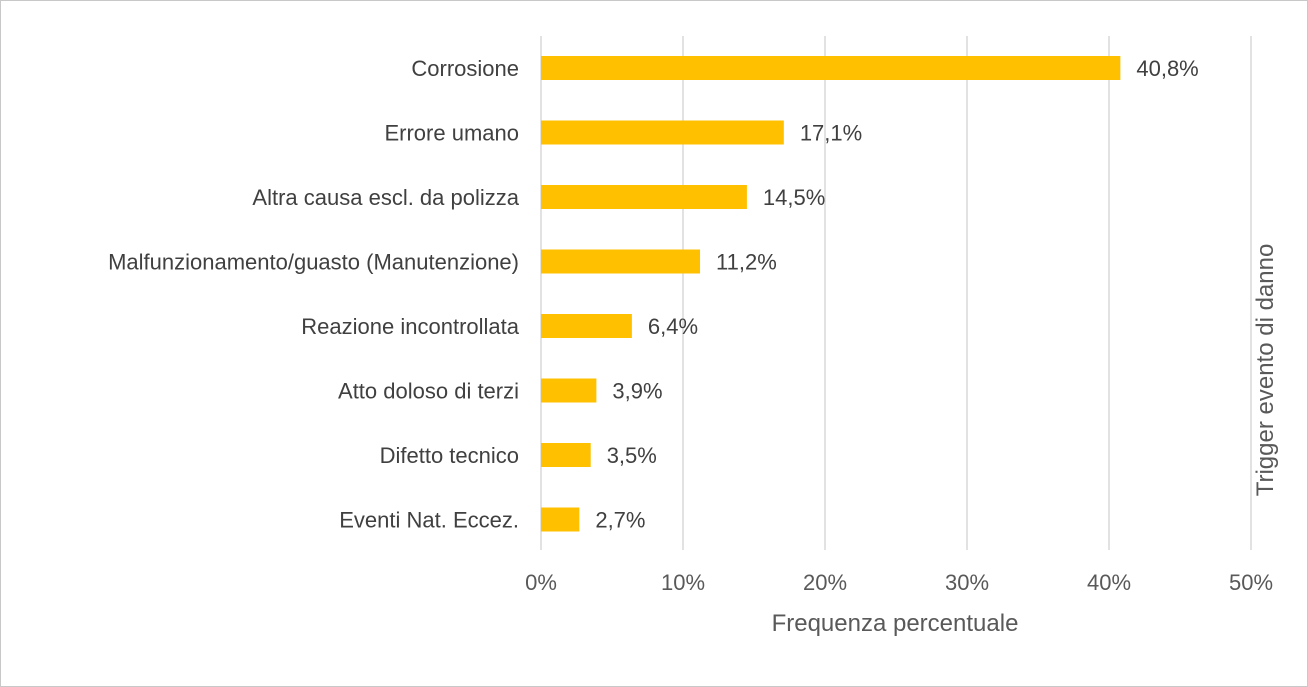 The image size is (1308, 687). Describe the element at coordinates (1265, 370) in the screenshot. I see `y-axis-title: Trigger evento di danno` at that location.